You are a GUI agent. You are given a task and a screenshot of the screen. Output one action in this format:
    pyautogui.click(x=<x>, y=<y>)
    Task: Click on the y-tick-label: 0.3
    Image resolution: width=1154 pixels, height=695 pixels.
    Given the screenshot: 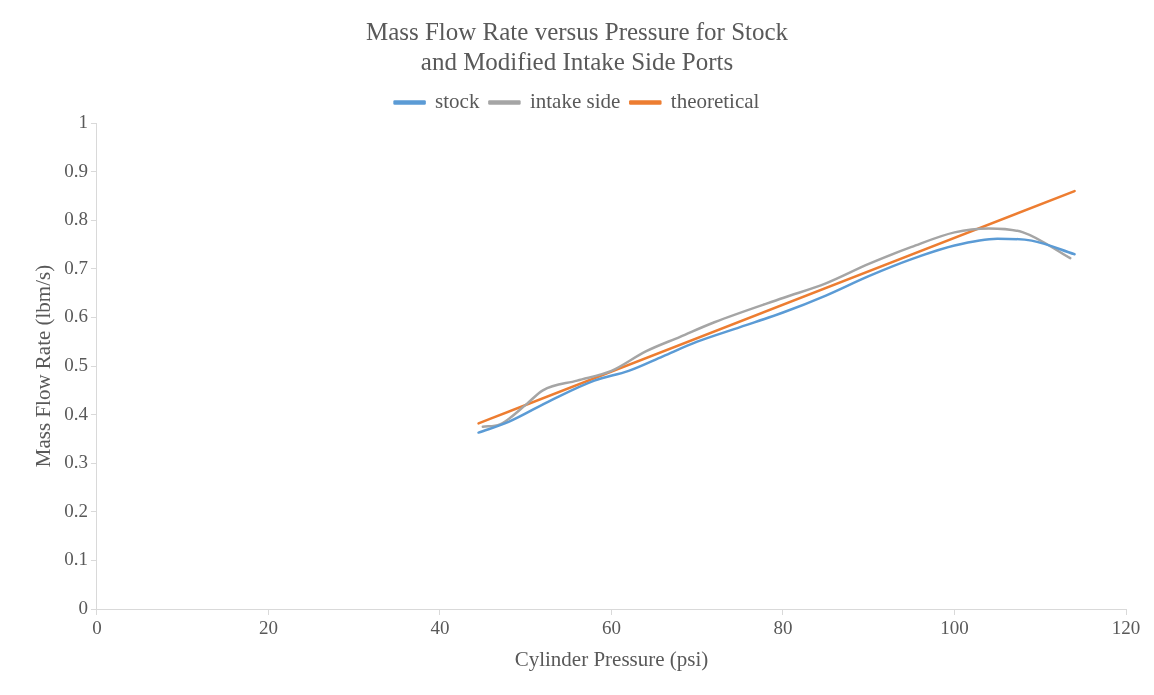 What is the action you would take?
    pyautogui.click(x=76, y=462)
    